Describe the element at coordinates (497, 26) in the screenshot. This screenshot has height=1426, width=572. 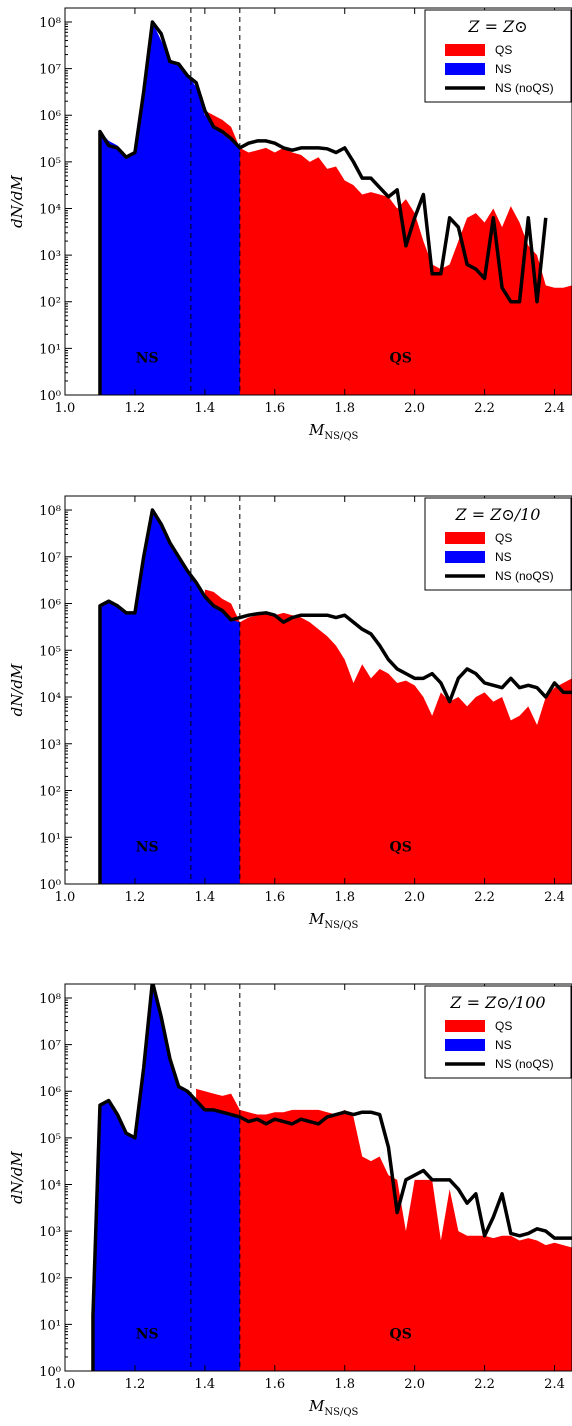
I see `legend-title: Z = Z⊙` at that location.